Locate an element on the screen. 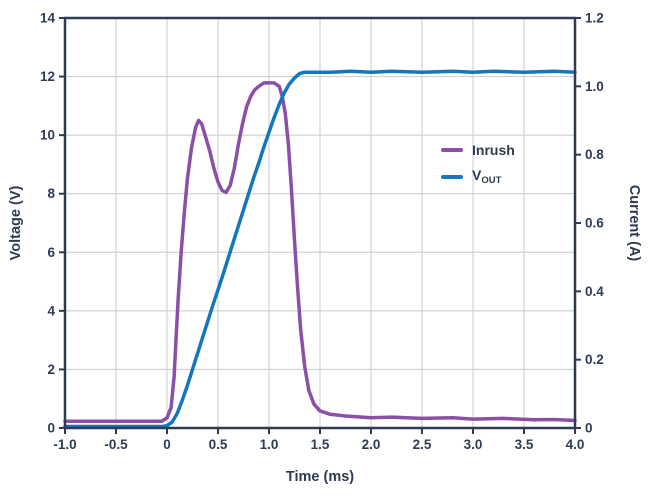 The height and width of the screenshot is (503, 649). y-tick-label-left: 0 is located at coordinates (51, 428).